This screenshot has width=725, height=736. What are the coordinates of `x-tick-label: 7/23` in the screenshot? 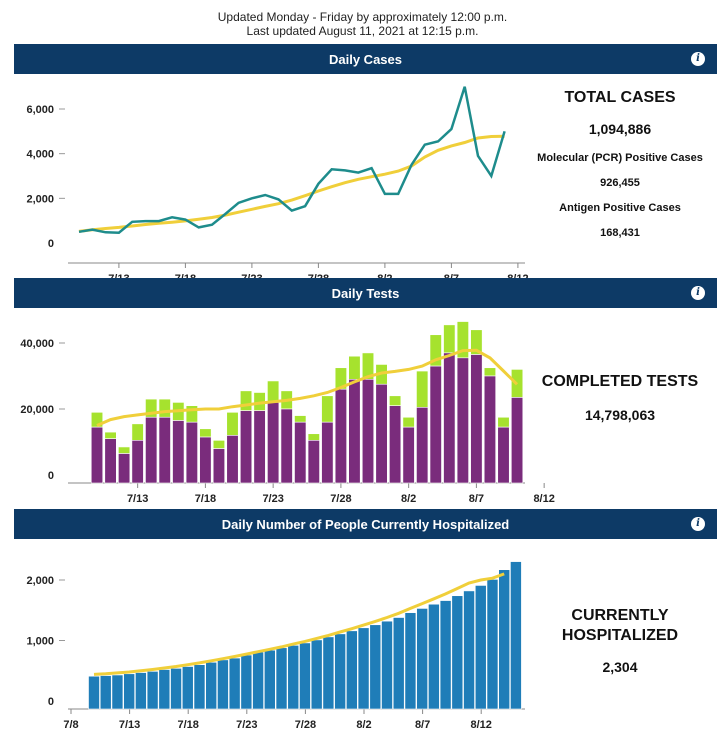 It's located at (246, 725).